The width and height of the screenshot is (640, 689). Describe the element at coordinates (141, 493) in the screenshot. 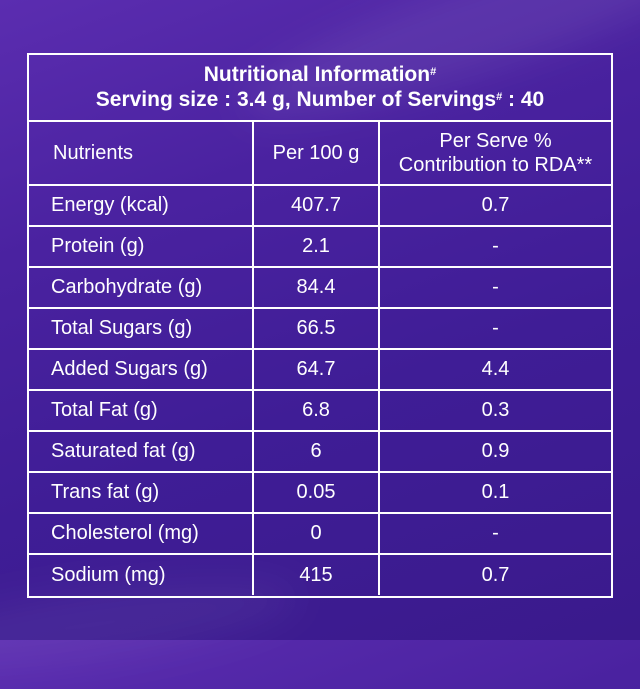

I see `nutrient-name: Trans fat (g)` at that location.